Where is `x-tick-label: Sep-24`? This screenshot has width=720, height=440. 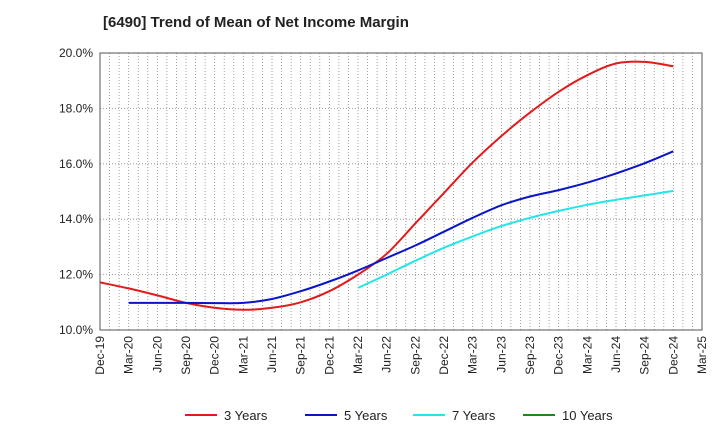
x-tick-label: Sep-24 is located at coordinates (645, 355).